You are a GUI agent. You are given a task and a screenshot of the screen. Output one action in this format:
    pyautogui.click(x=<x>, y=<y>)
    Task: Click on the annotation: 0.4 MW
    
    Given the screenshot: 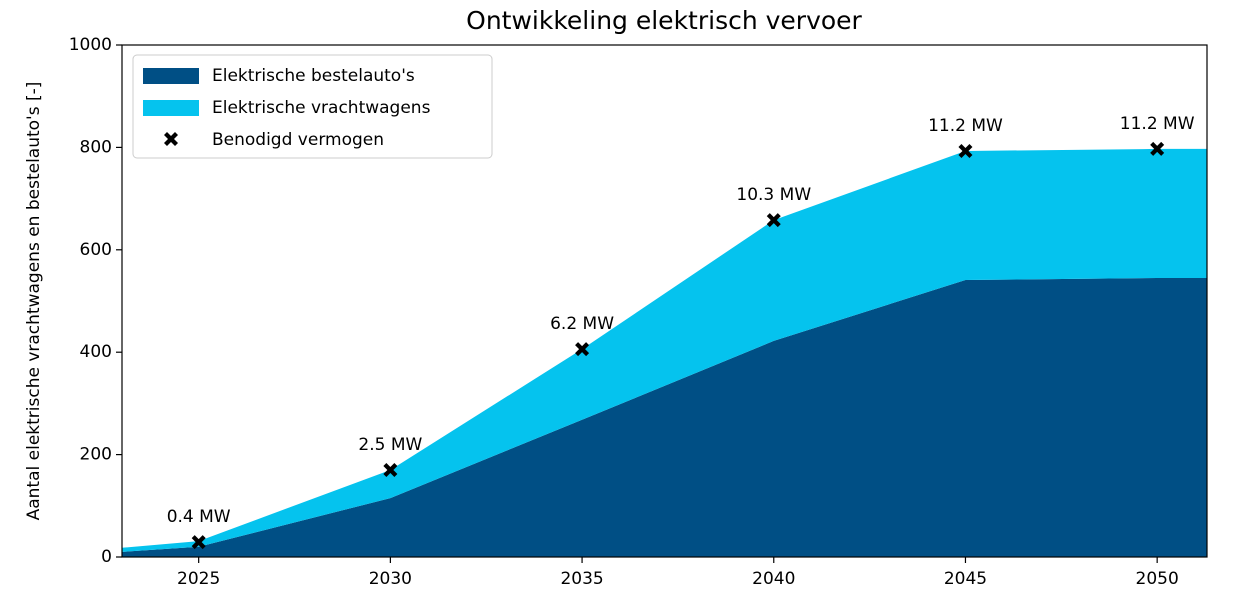 What is the action you would take?
    pyautogui.click(x=199, y=517)
    